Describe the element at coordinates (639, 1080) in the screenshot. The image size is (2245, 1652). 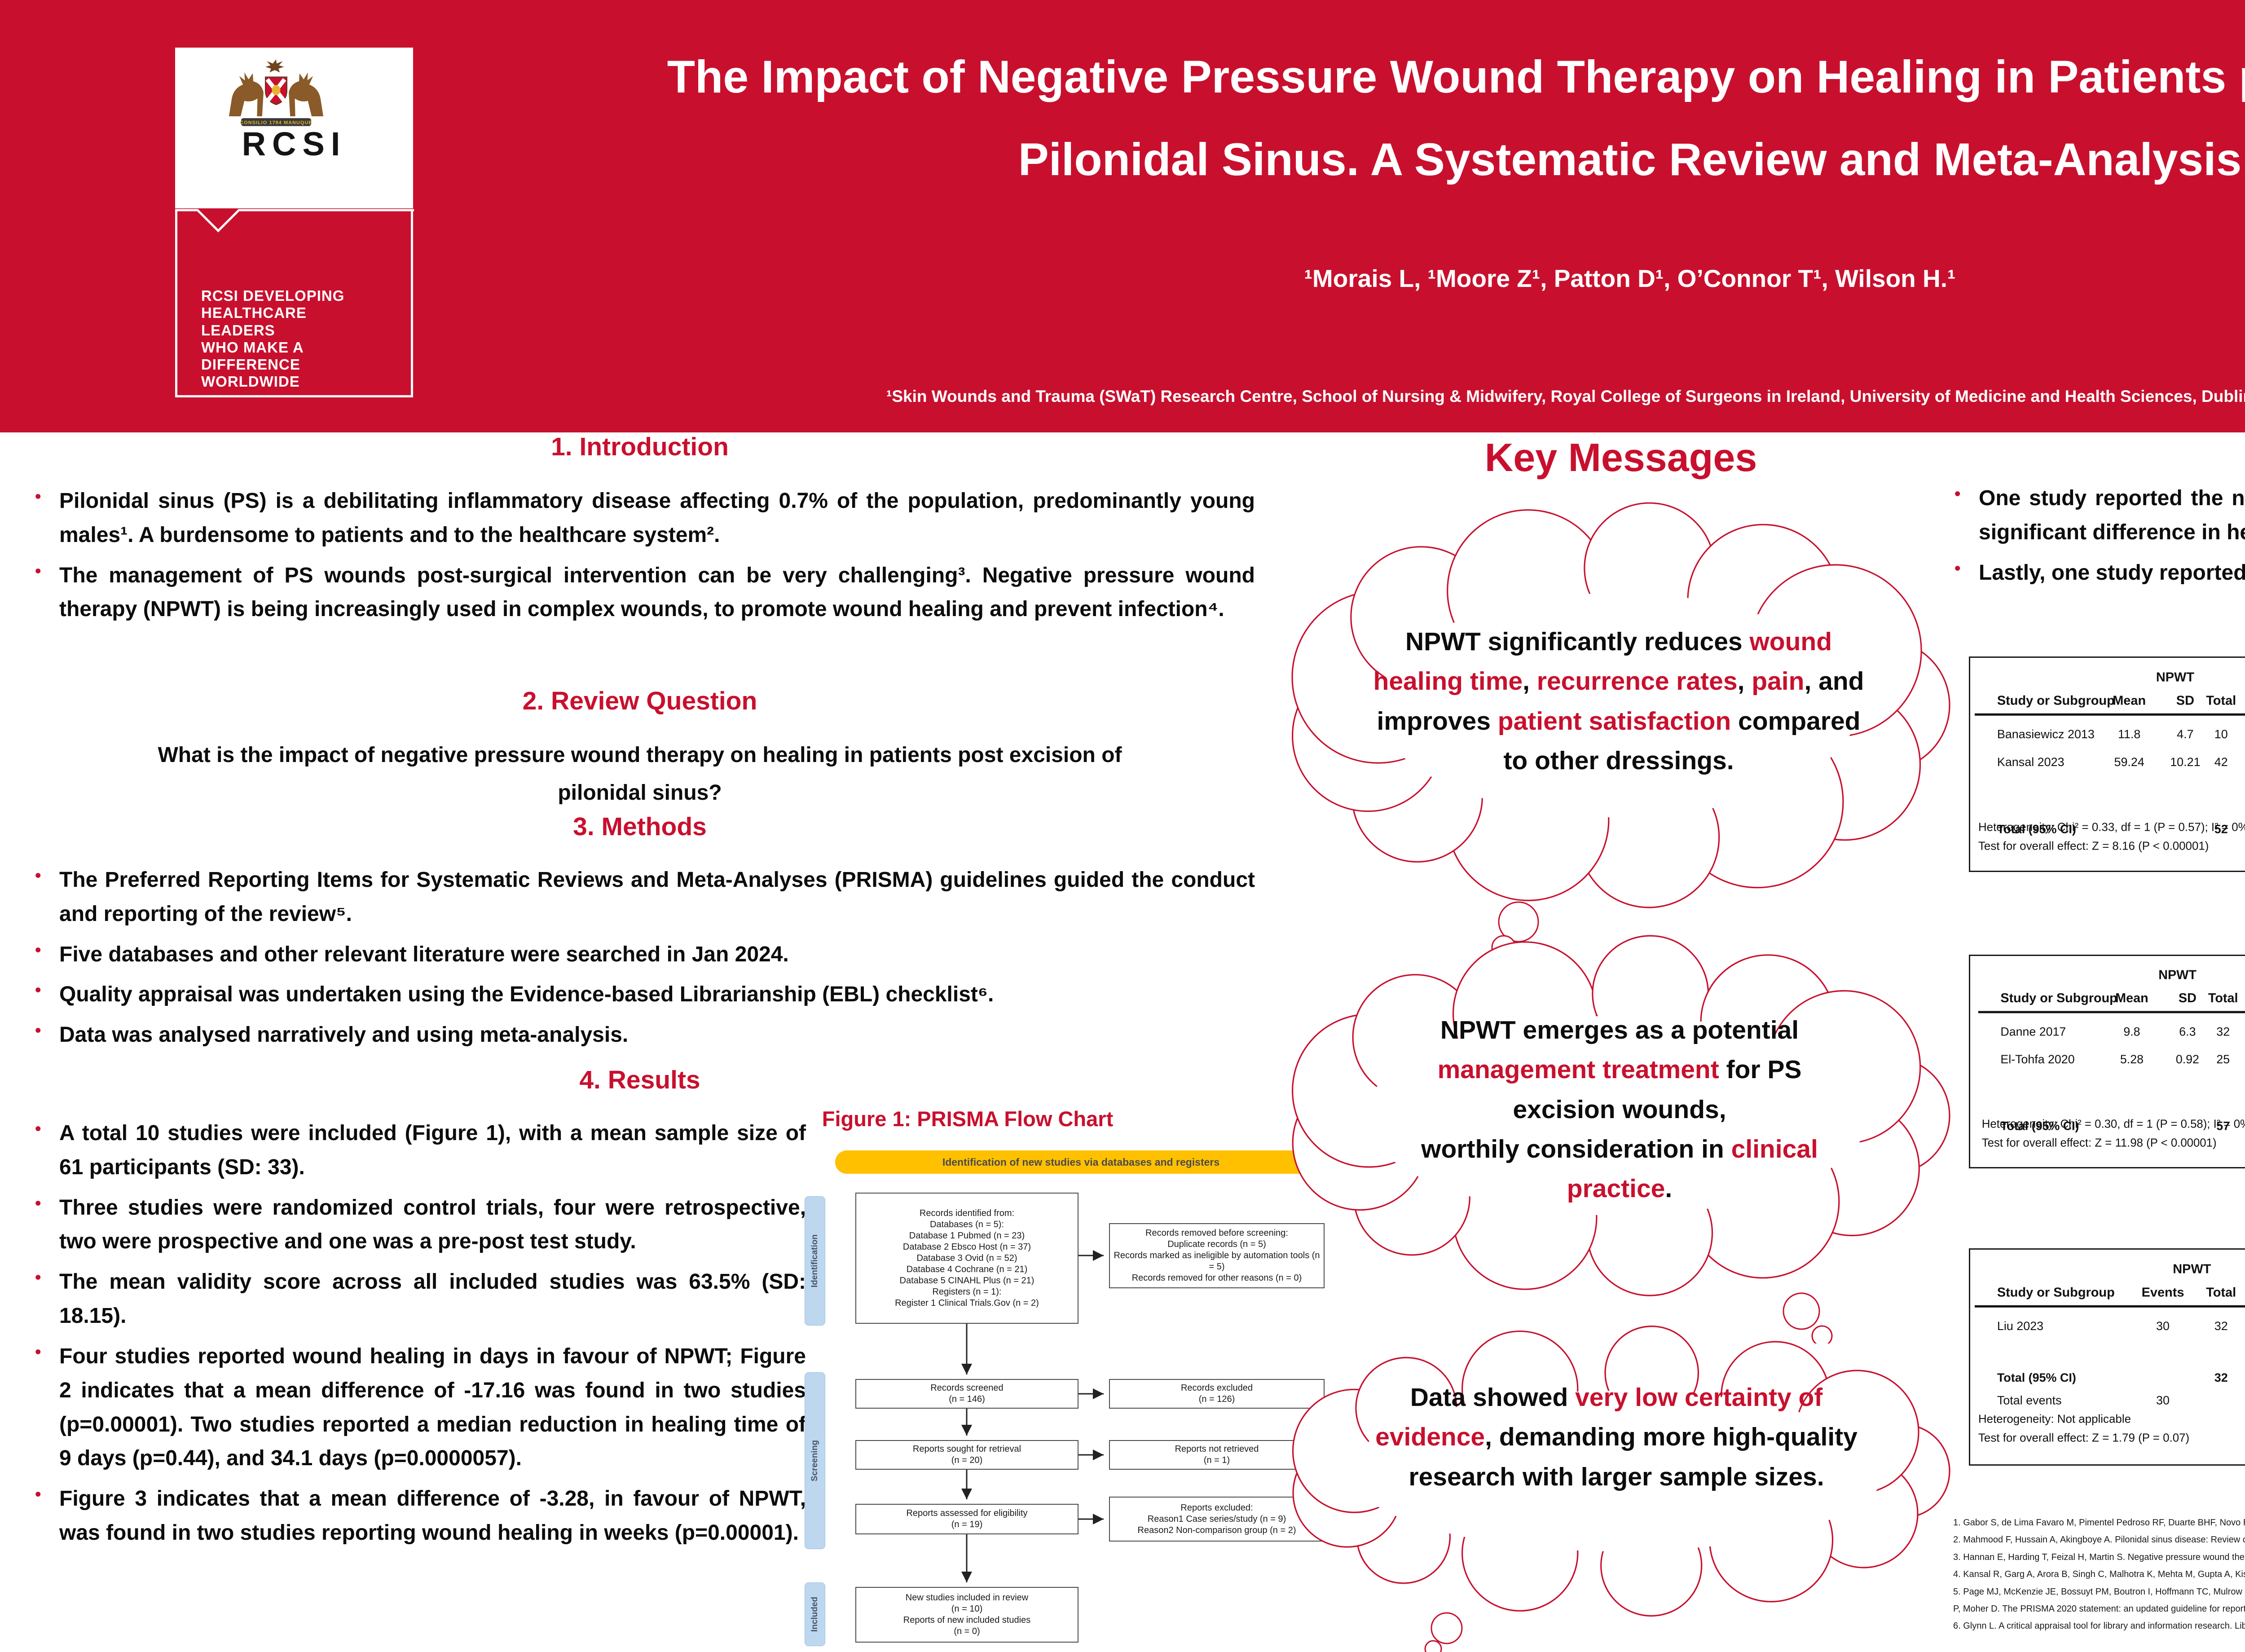
I see `heading-results: 4. Results` at that location.